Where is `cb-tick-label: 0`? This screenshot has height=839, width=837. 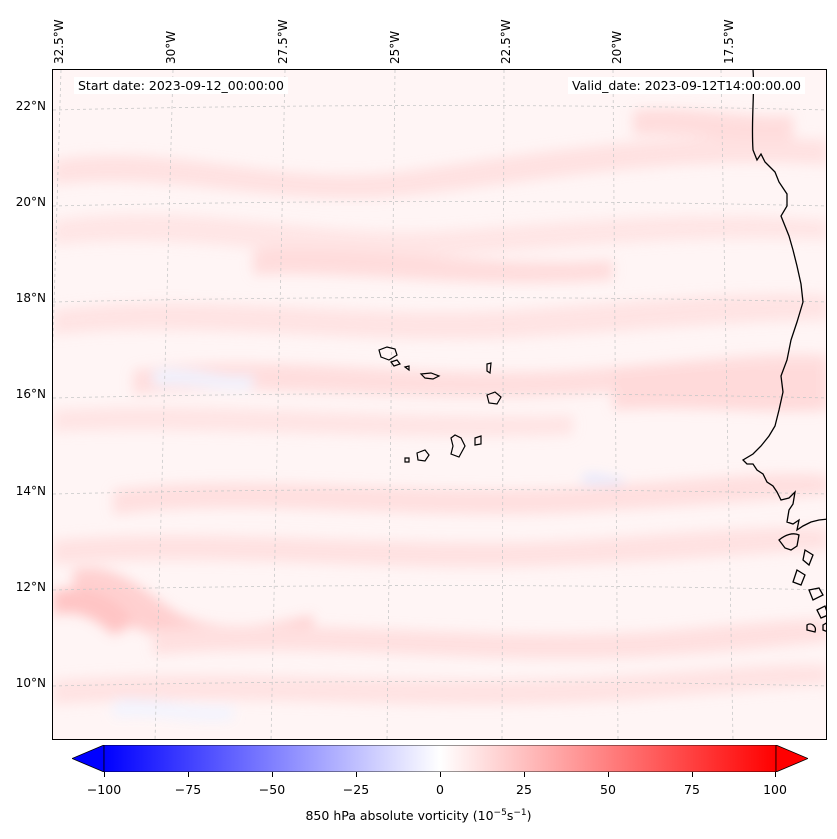
cb-tick-label: 0 is located at coordinates (440, 789).